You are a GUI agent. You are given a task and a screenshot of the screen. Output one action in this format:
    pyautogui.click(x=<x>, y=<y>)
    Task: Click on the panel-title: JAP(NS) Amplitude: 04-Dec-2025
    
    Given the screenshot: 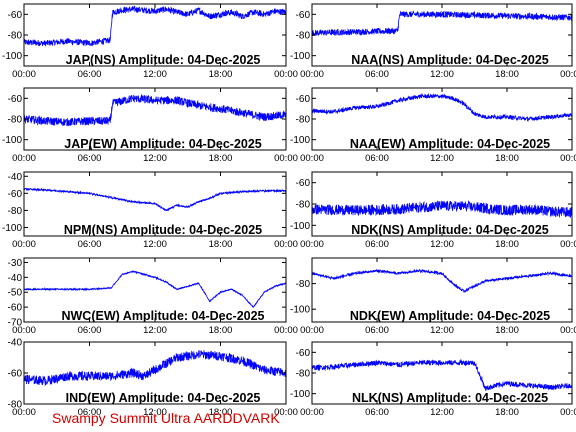 What is the action you would take?
    pyautogui.click(x=163, y=60)
    